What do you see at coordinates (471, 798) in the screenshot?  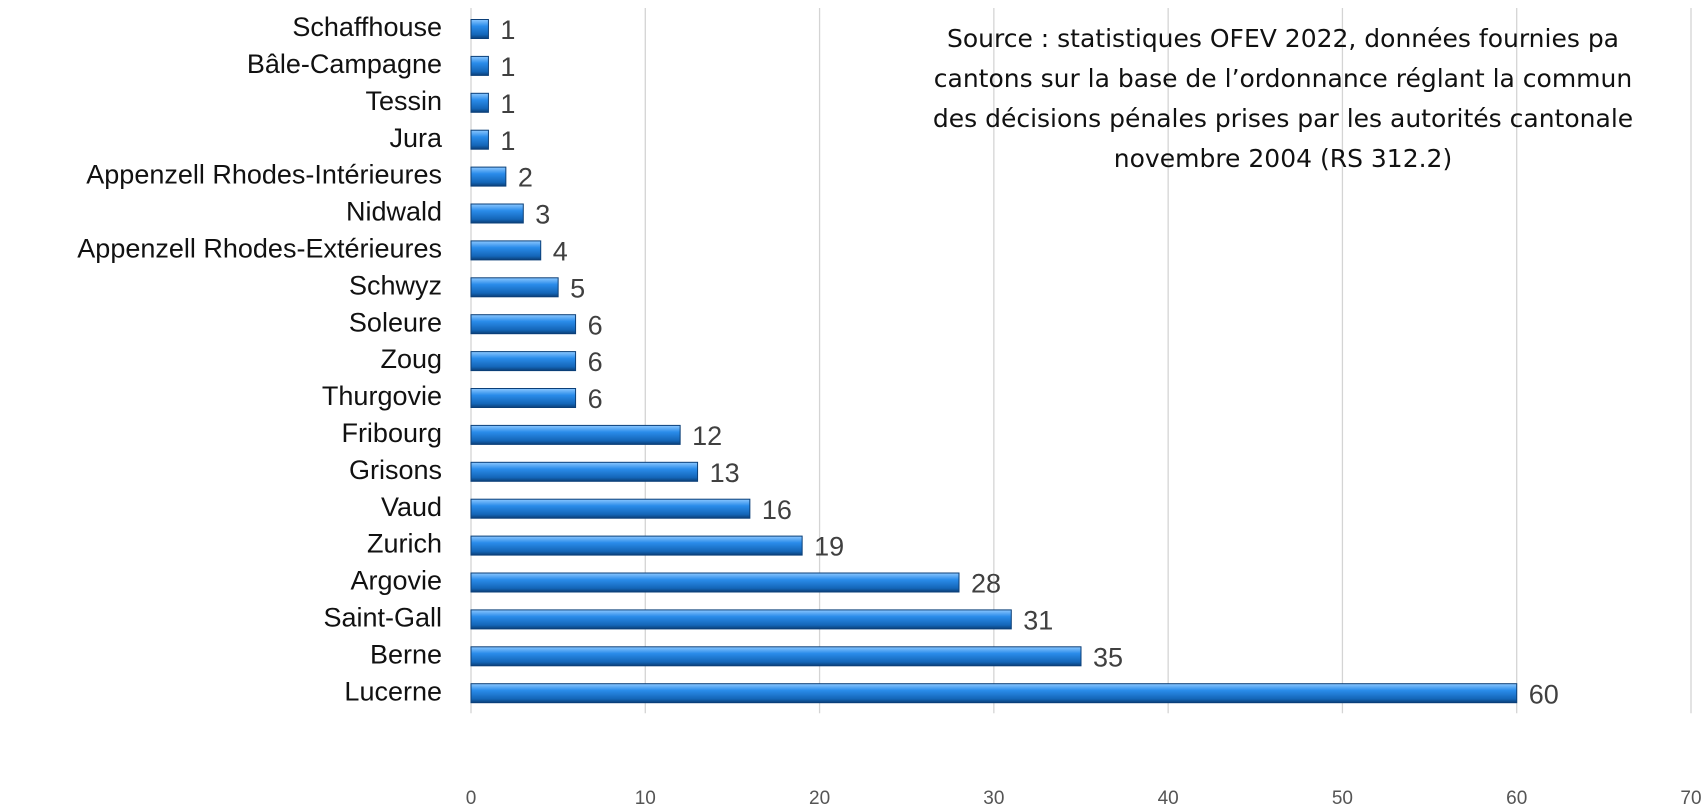 I see `x-tick-label: 0` at bounding box center [471, 798].